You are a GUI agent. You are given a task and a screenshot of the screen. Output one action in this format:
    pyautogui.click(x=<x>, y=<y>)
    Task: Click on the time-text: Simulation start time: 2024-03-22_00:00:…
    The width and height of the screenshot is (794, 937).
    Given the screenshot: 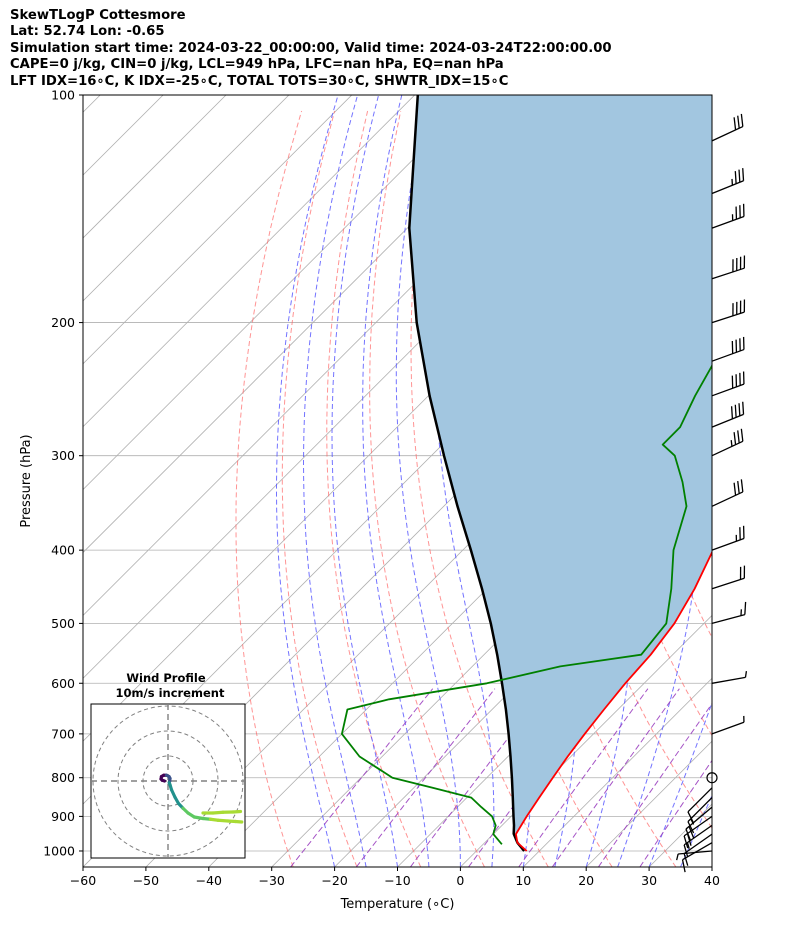 What is the action you would take?
    pyautogui.click(x=311, y=48)
    